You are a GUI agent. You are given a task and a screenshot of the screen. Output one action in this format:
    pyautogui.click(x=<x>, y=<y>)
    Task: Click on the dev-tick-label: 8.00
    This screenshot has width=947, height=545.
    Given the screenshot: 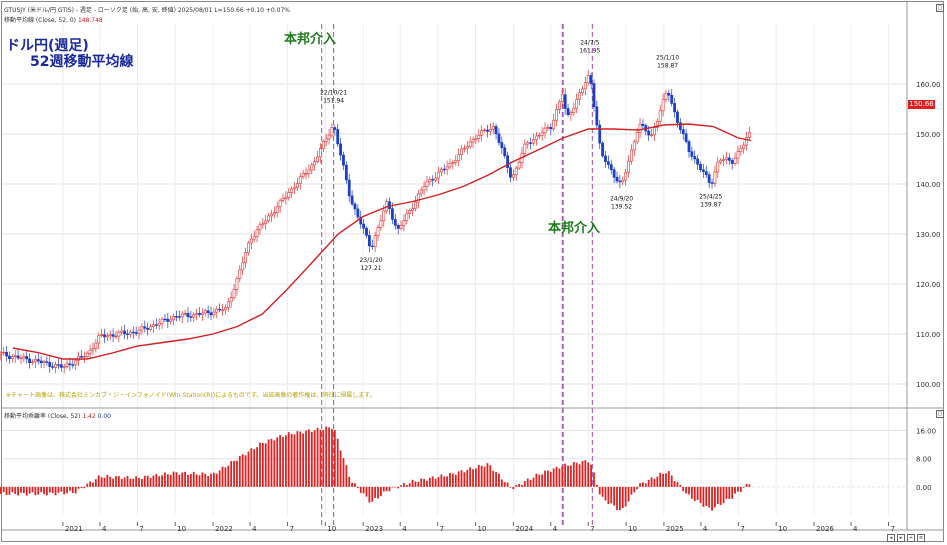 What is the action you would take?
    pyautogui.click(x=924, y=460)
    